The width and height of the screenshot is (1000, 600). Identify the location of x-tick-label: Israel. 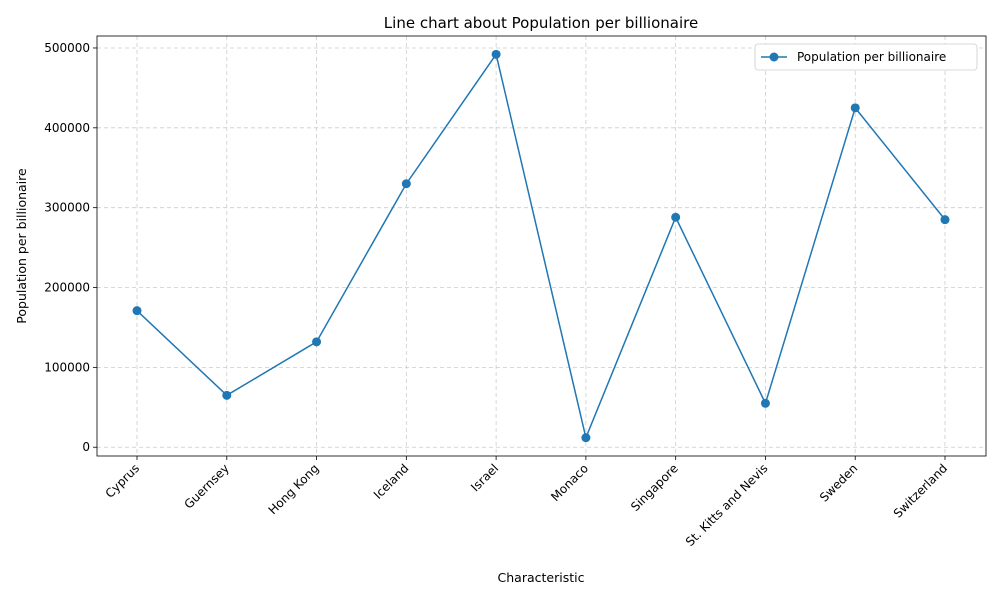
(484, 477).